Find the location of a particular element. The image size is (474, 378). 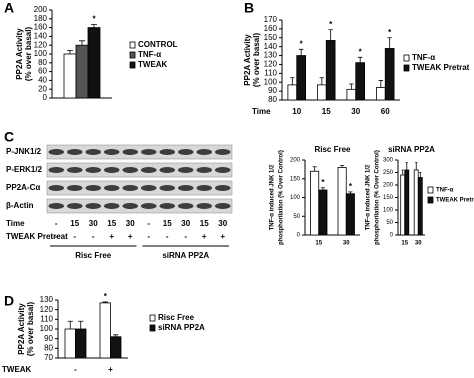

group-label: siRNA PP2A is located at coordinates (185, 255).